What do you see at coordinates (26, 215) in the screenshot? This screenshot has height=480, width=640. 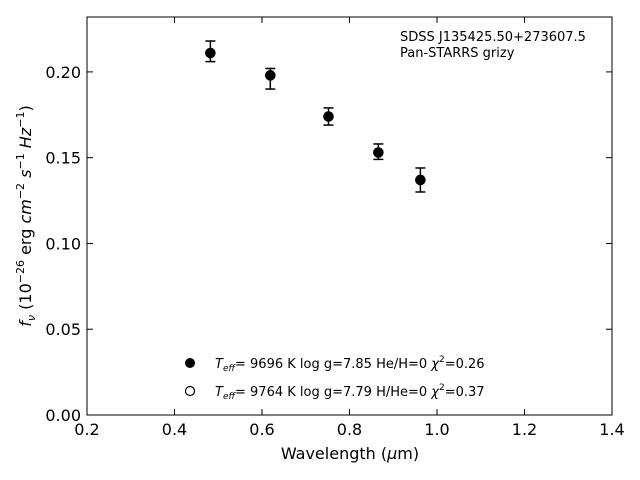 I see `y-axis-title: fν (10−26 erg cm−2 s−1 Hz−1)` at bounding box center [26, 215].